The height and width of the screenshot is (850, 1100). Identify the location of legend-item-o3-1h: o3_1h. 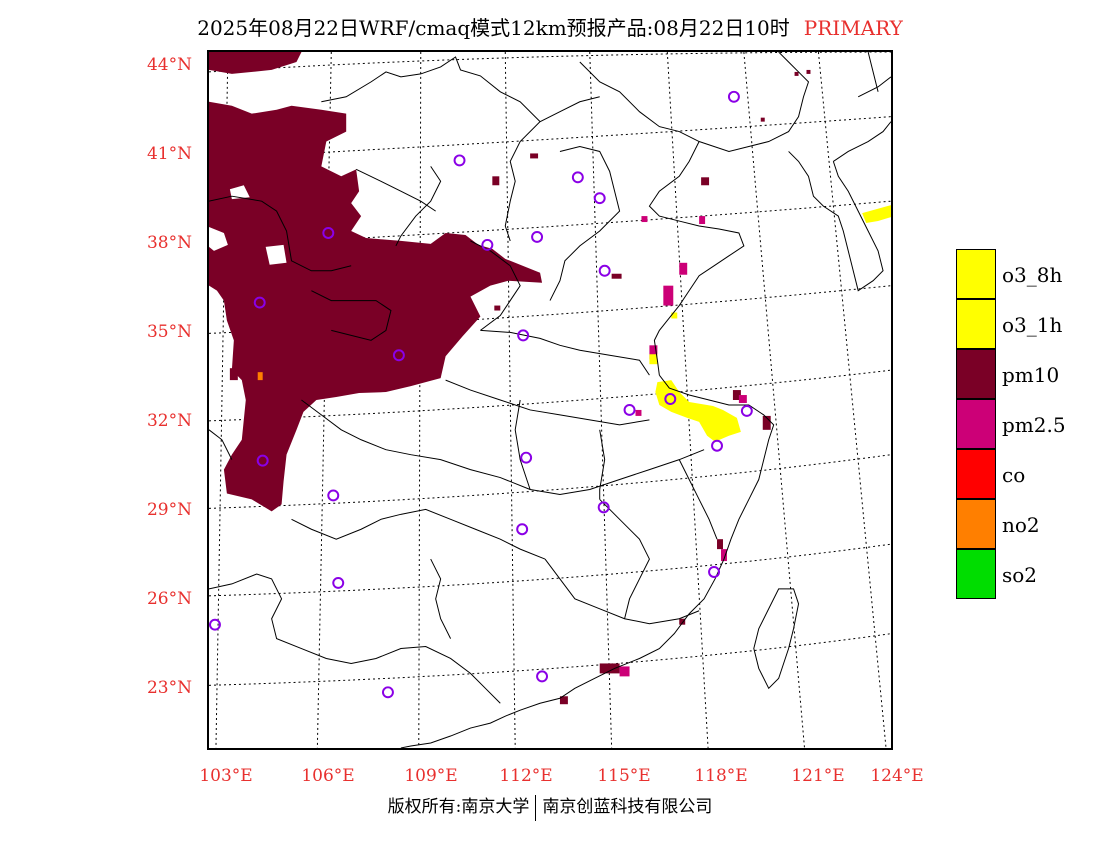
(1016, 324).